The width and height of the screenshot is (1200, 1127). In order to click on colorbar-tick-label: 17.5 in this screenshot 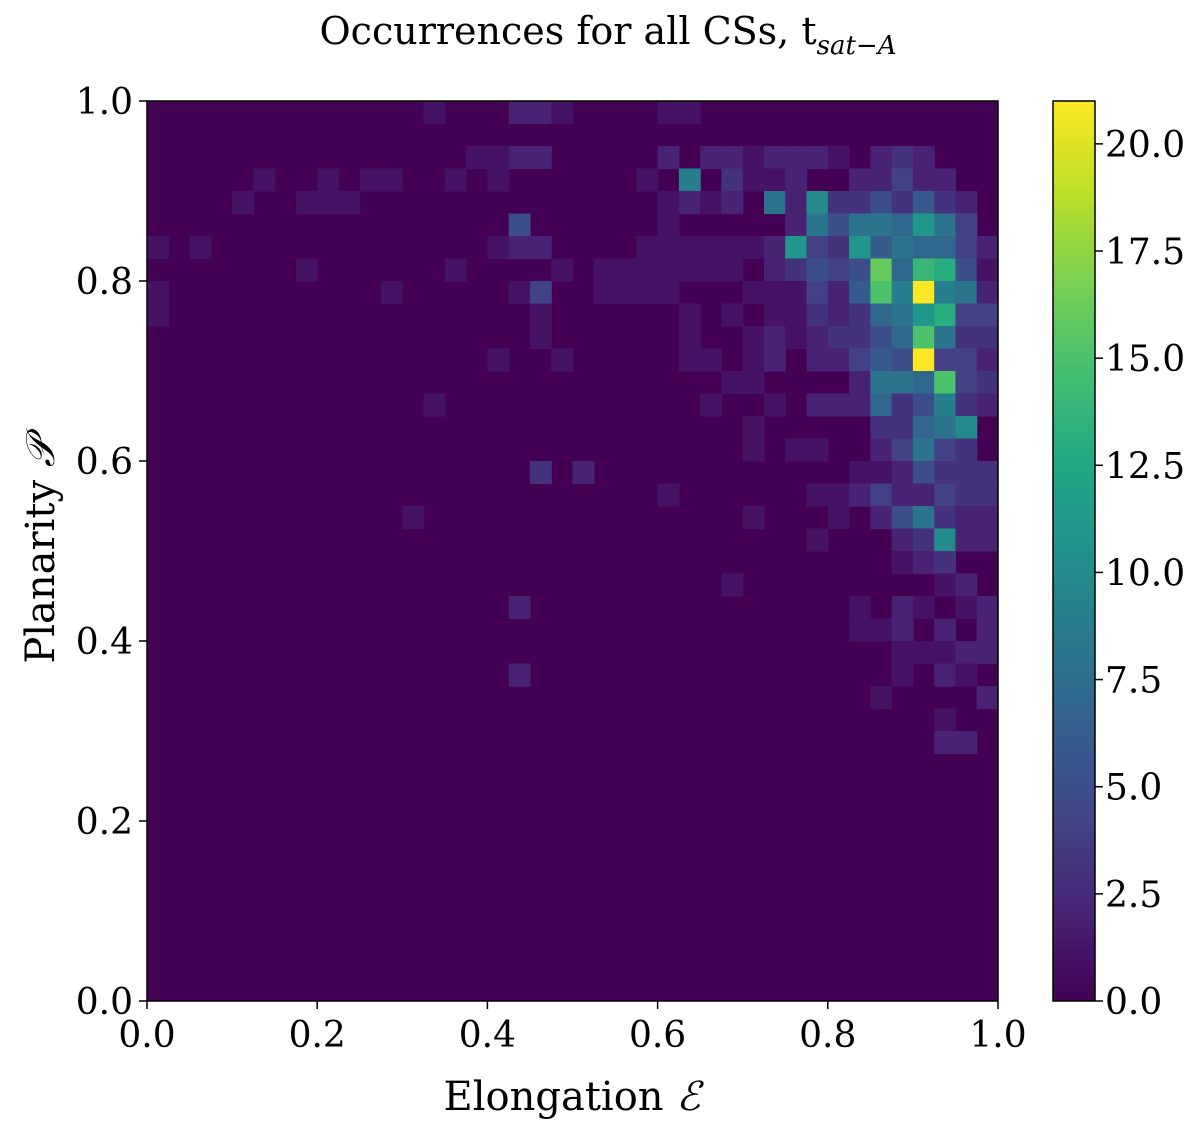, I will do `click(1145, 252)`.